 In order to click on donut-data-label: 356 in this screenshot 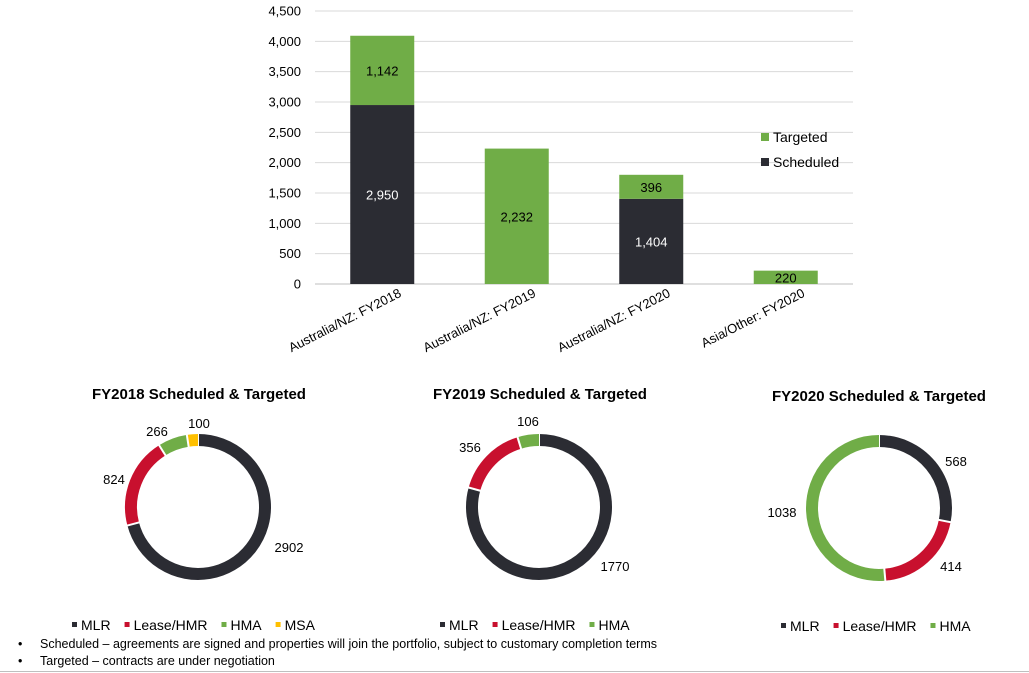, I will do `click(470, 447)`.